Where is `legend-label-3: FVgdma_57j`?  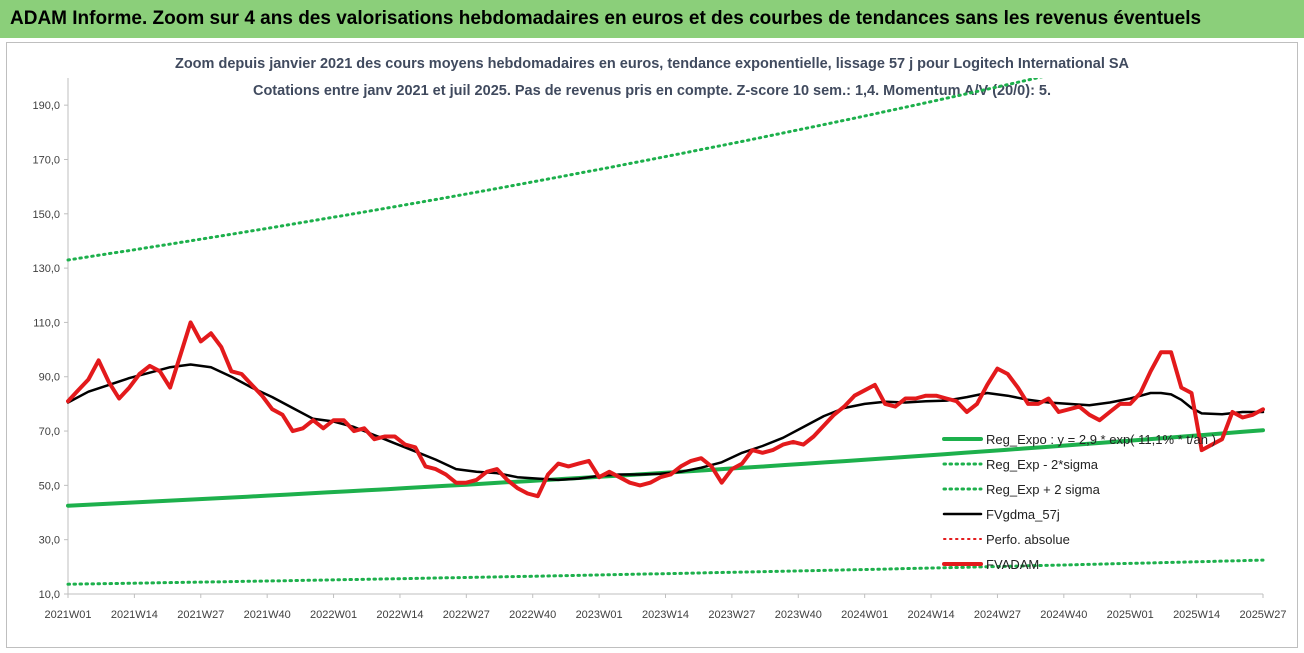
legend-label-3: FVgdma_57j is located at coordinates (1023, 514).